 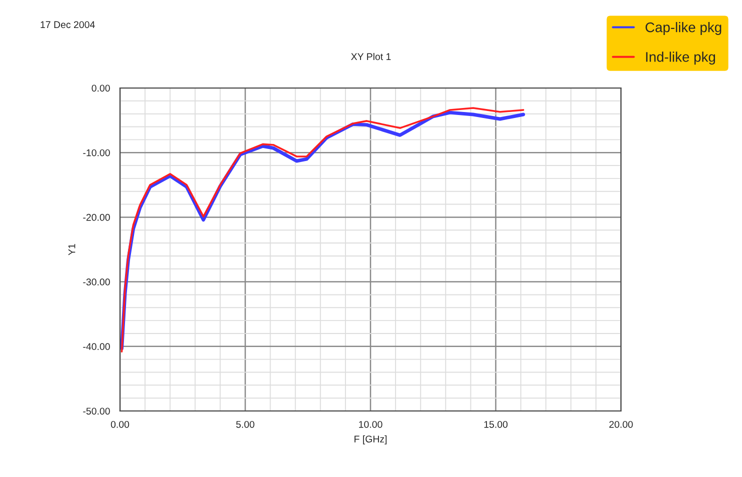 I want to click on x-axis-title: F [GHz], so click(x=370, y=439).